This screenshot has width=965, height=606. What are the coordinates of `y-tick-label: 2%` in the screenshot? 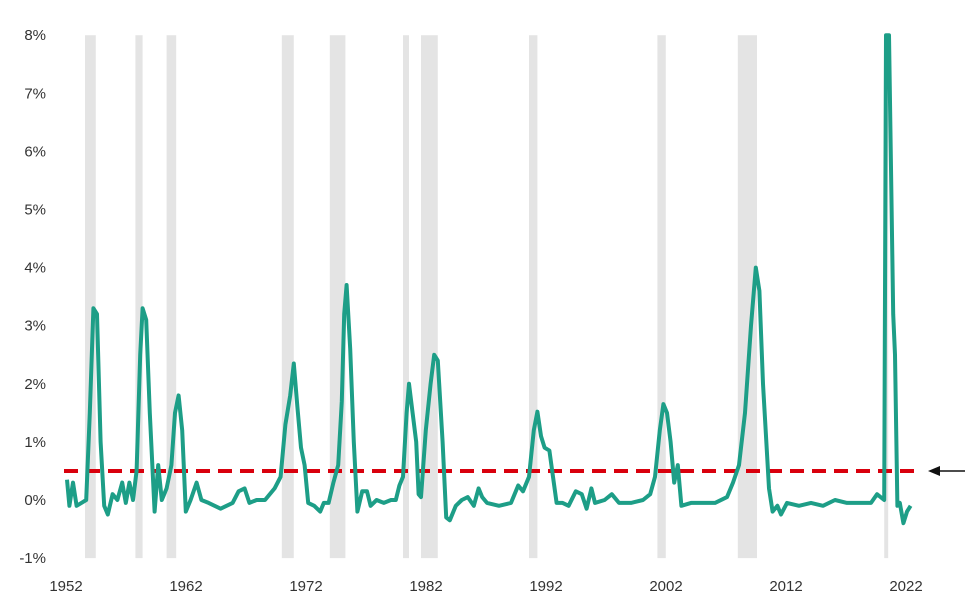 It's located at (35, 384).